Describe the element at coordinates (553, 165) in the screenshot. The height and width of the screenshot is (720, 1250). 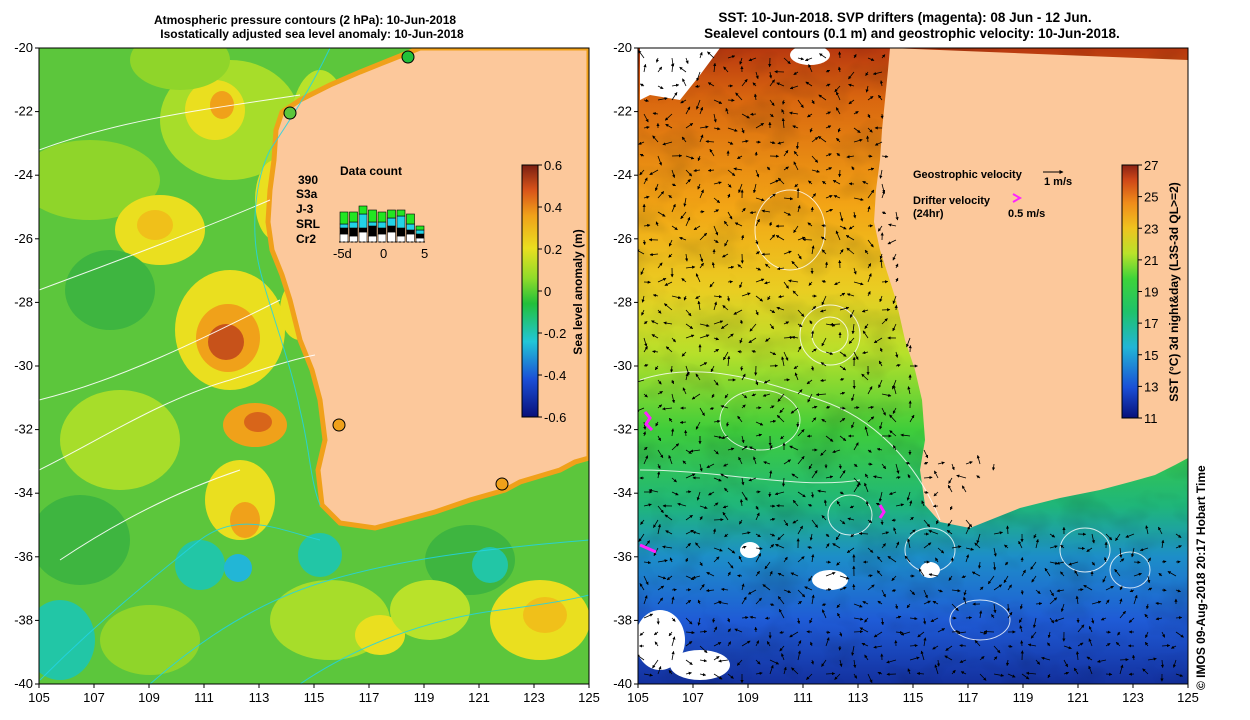
I see `colorbar-tick-label: 0.6` at that location.